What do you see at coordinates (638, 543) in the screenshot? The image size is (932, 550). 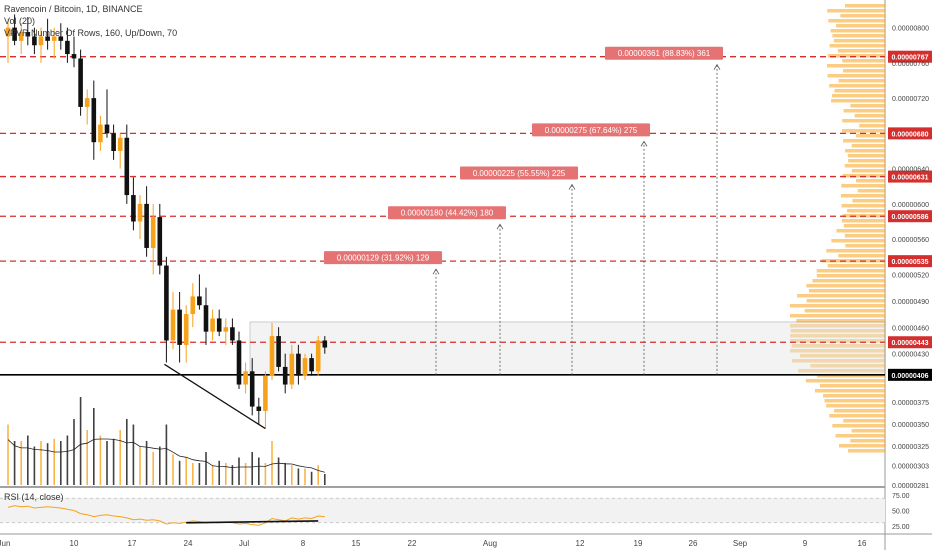 I see `time-axis-label: 19` at bounding box center [638, 543].